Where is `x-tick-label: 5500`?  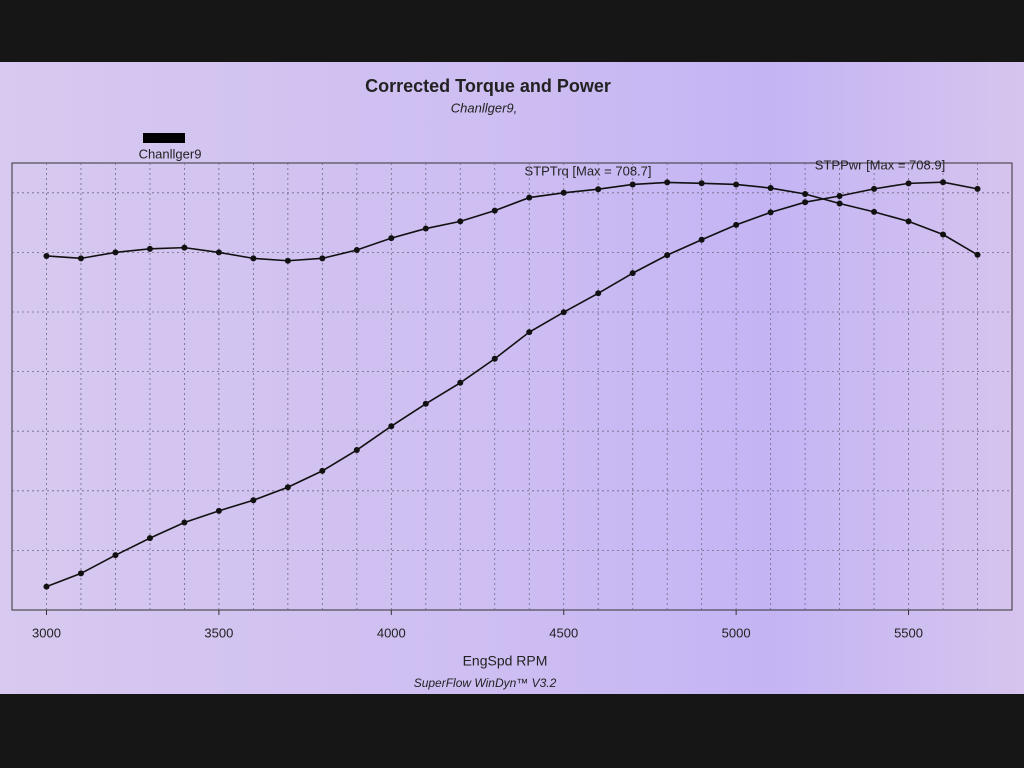
x-tick-label: 5500 is located at coordinates (908, 632).